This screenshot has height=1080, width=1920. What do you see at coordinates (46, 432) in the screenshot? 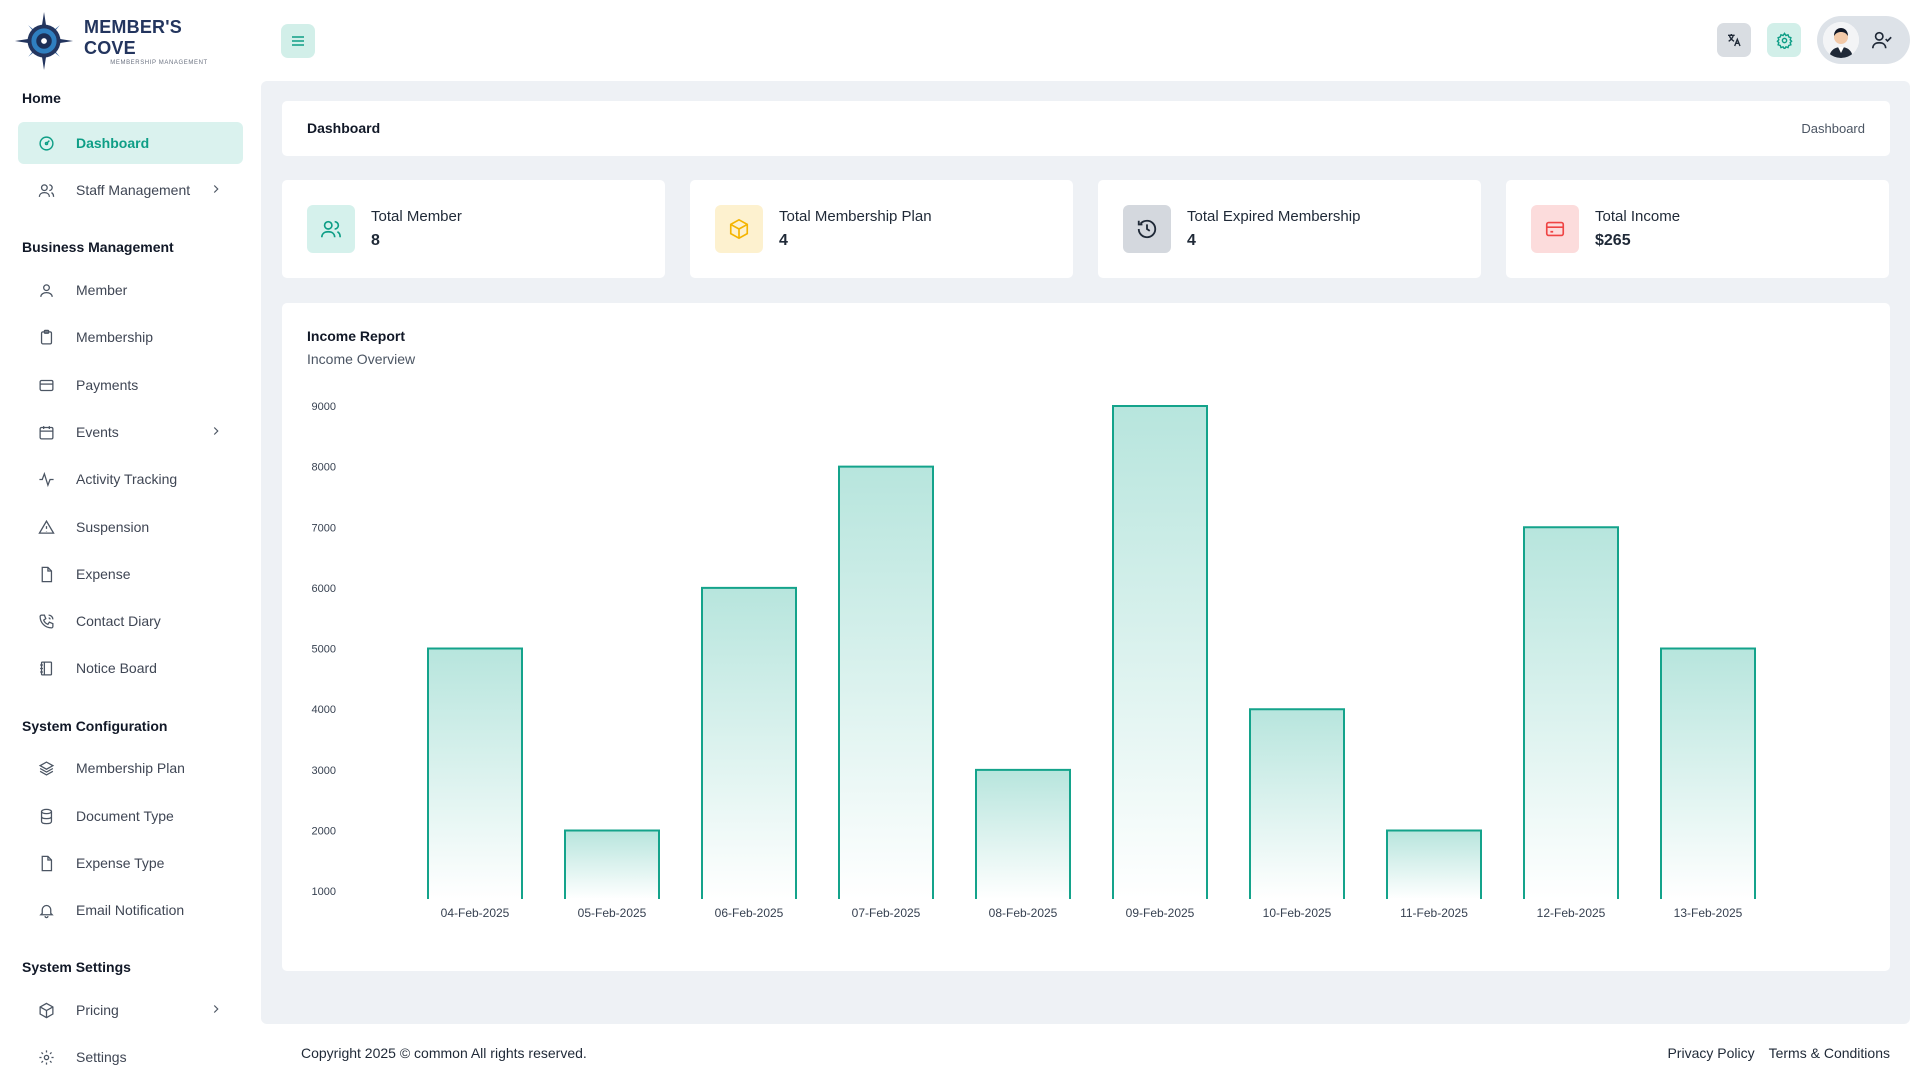
I see `calendar-icon` at bounding box center [46, 432].